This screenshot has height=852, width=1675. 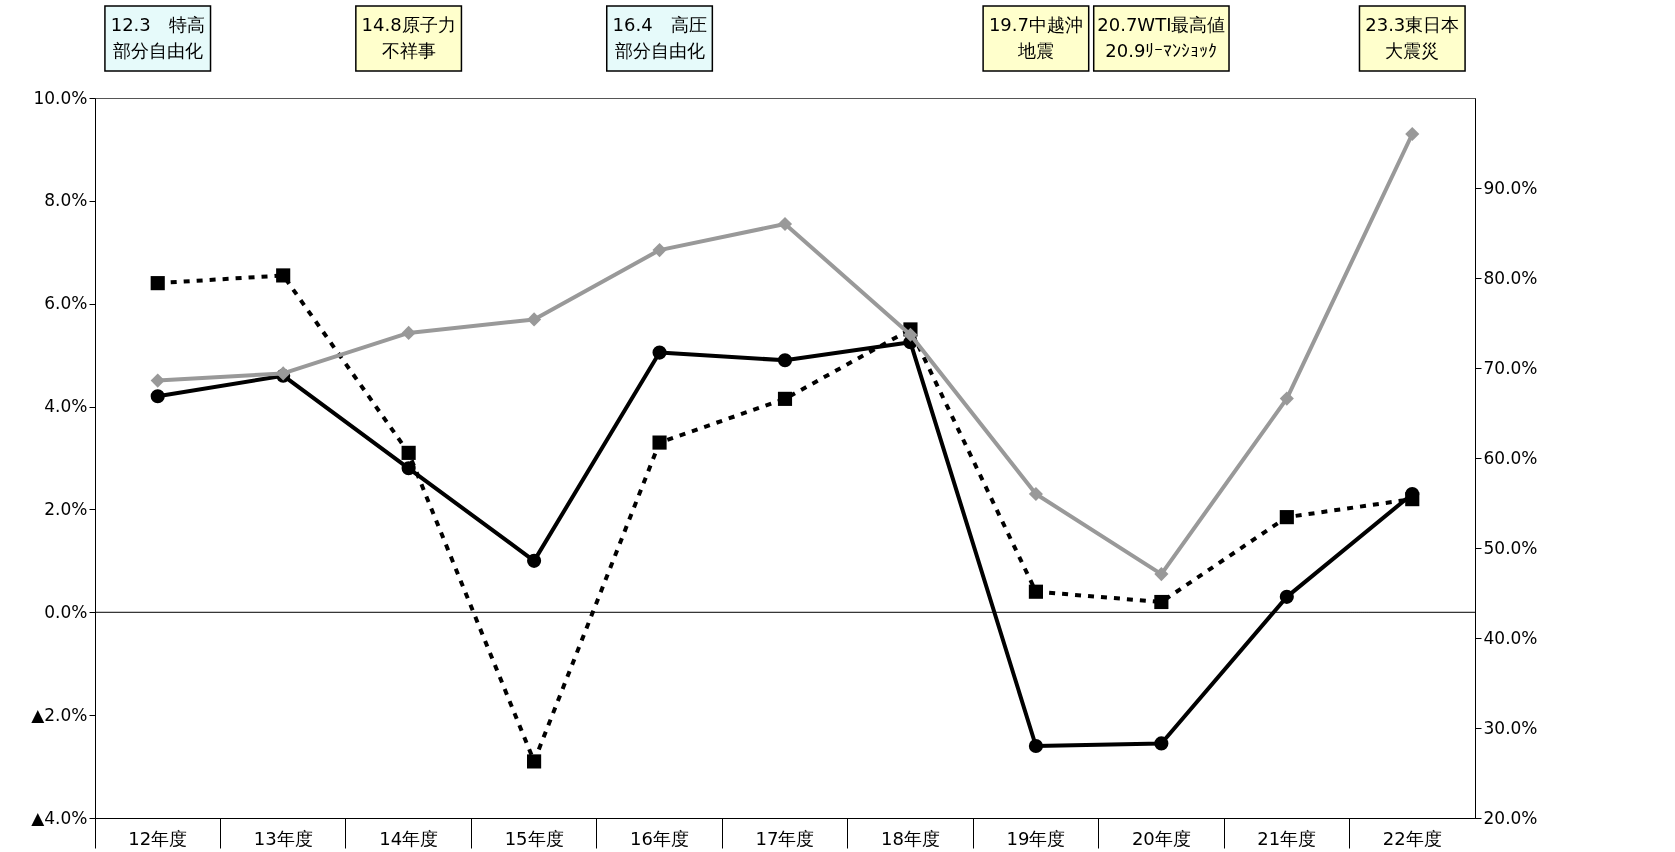 What do you see at coordinates (1036, 838) in the screenshot?
I see `x-tick-label: 19年度` at bounding box center [1036, 838].